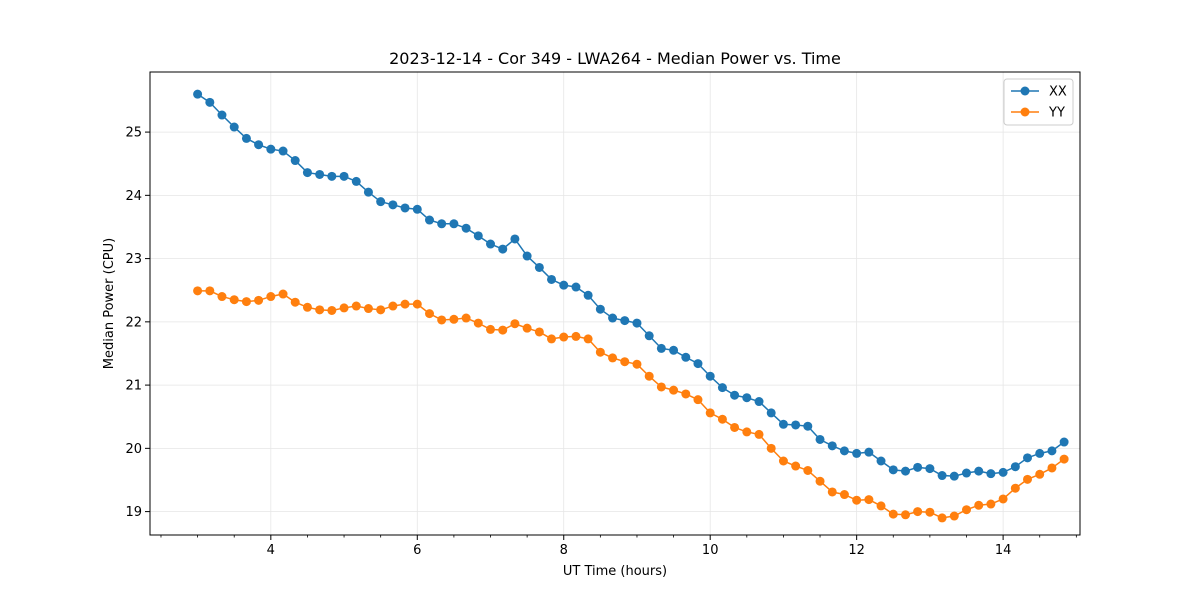  Describe the element at coordinates (133, 259) in the screenshot. I see `y-tick-label: 23` at that location.